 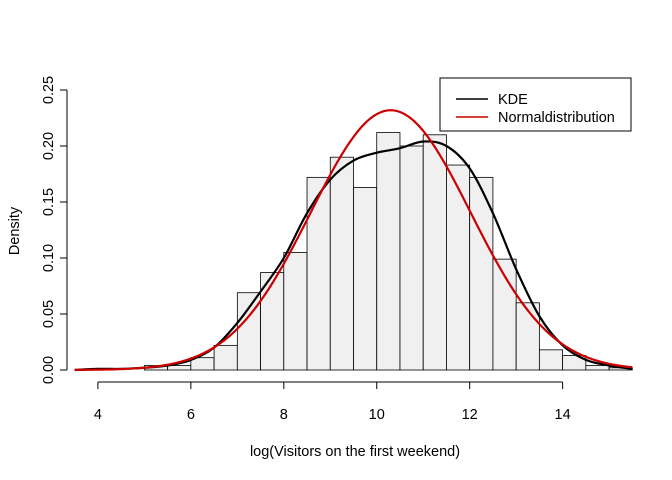 What do you see at coordinates (49, 146) in the screenshot?
I see `y-tick-label: 0.20` at bounding box center [49, 146].